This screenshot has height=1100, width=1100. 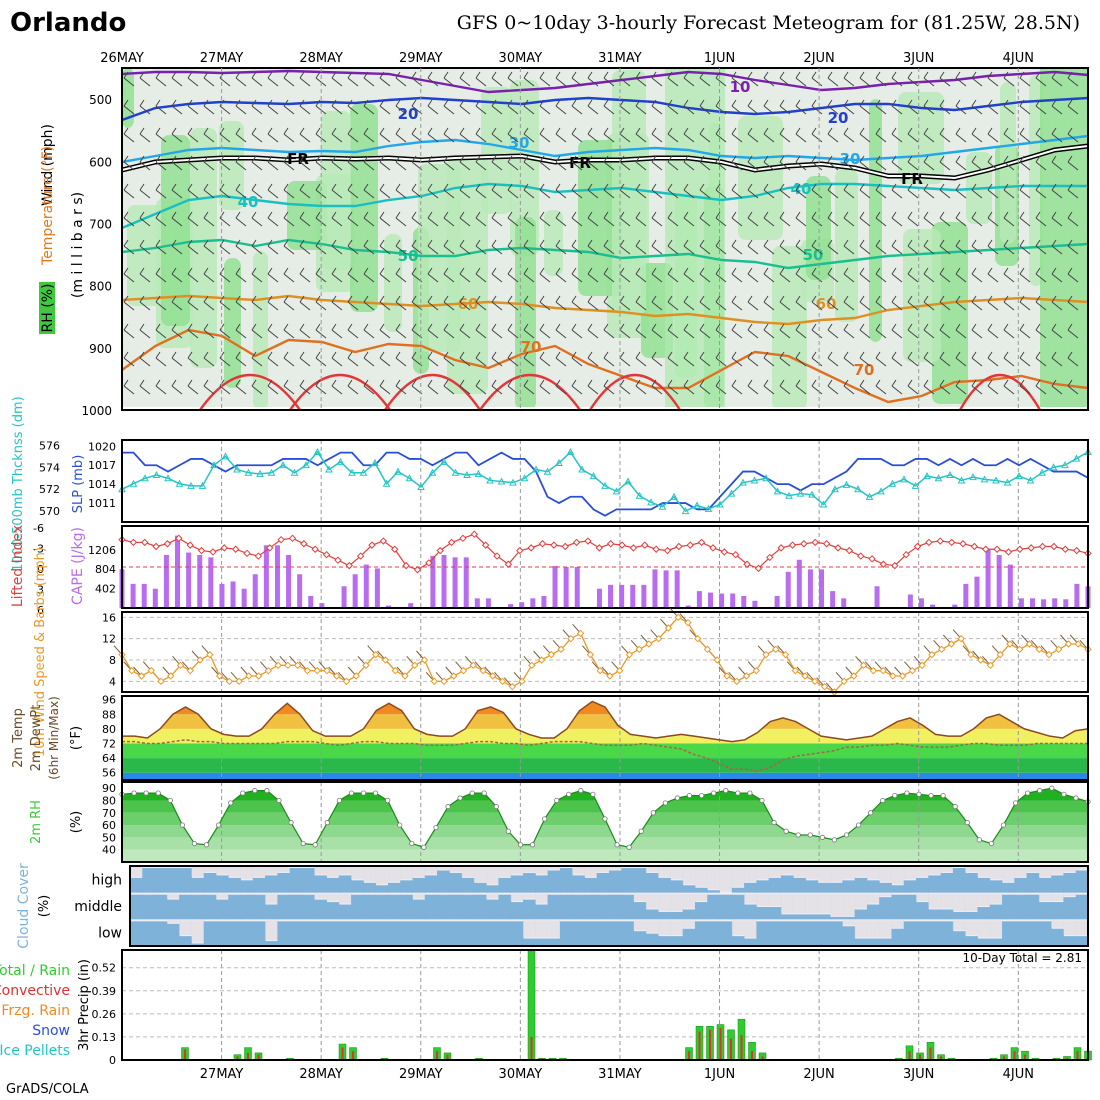 What do you see at coordinates (605, 484) in the screenshot?
I see `slp-line` at bounding box center [605, 484].